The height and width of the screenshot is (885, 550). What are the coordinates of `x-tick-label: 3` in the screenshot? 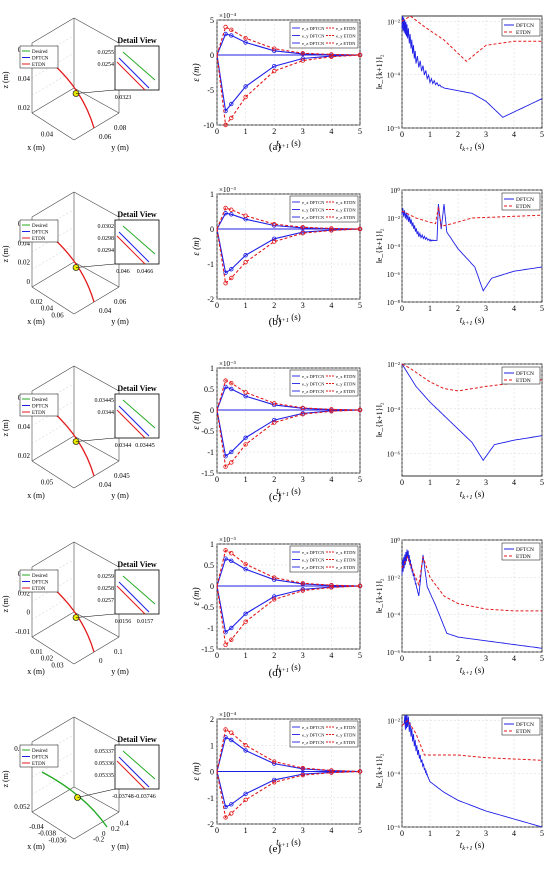 It's located at (486, 482).